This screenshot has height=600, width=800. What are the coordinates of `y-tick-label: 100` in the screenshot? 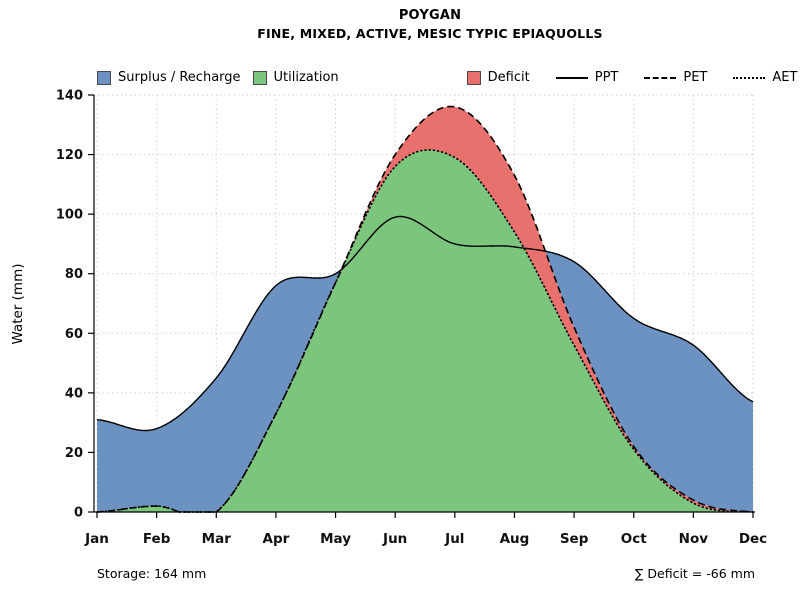 It's located at (69, 215).